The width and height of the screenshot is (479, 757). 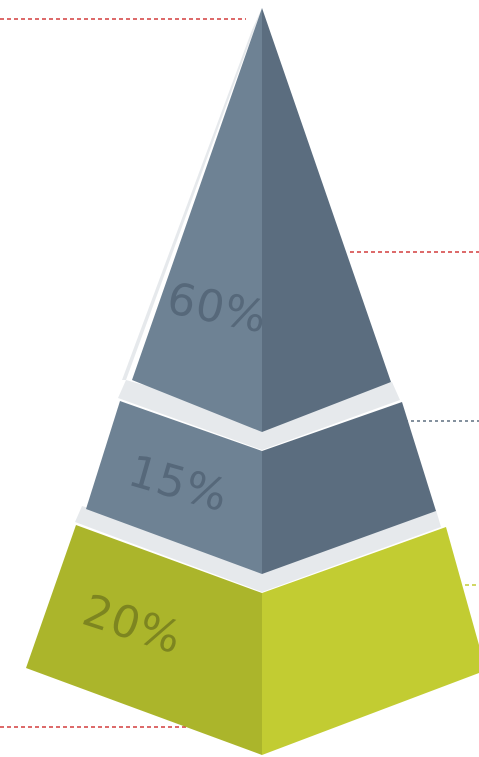 I want to click on separator-lower, so click(x=258, y=549).